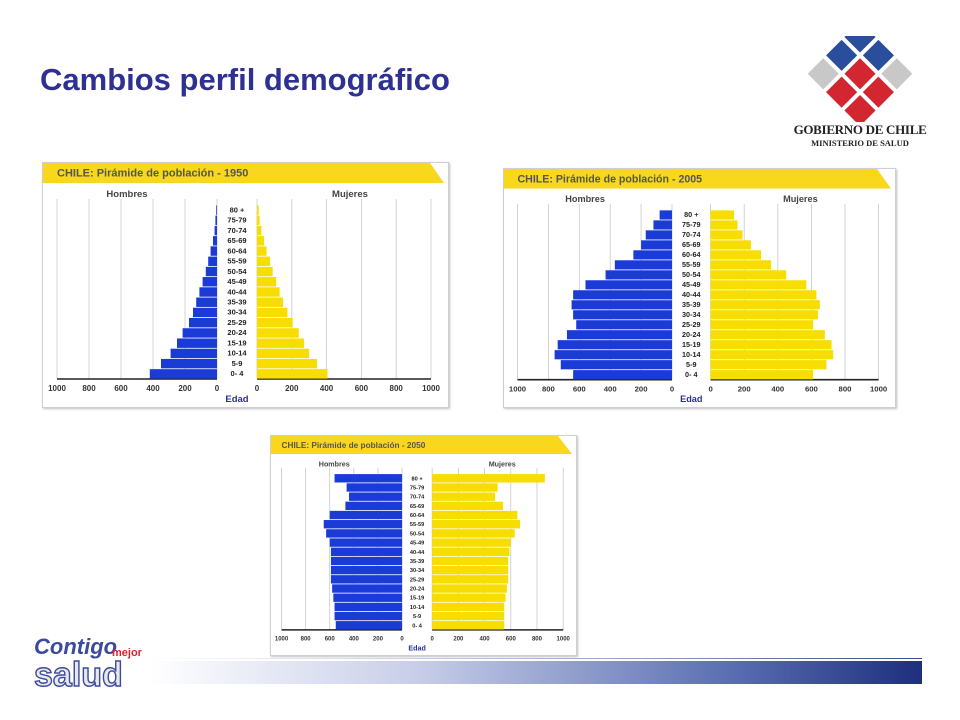 The height and width of the screenshot is (720, 960). I want to click on contigo-mejor-salud-logo: Contigo mejor salud, so click(95, 663).